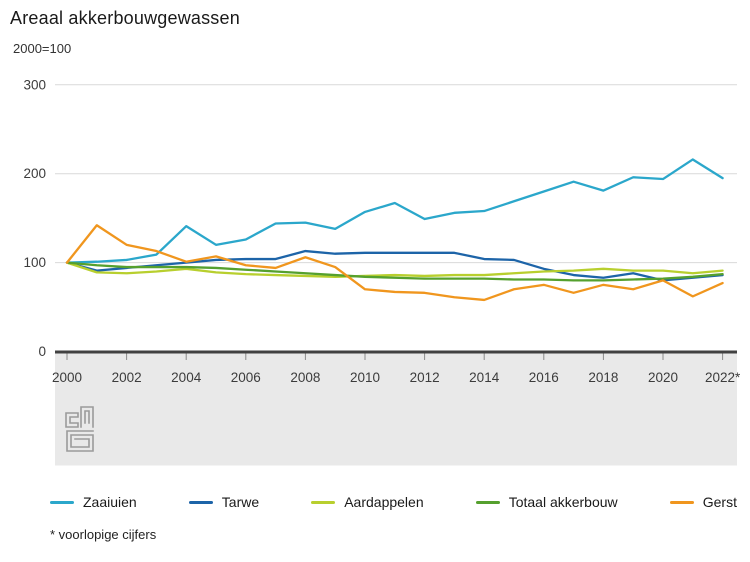 This screenshot has height=562, width=750. I want to click on legend-label: Totaal akkerbouw, so click(563, 502).